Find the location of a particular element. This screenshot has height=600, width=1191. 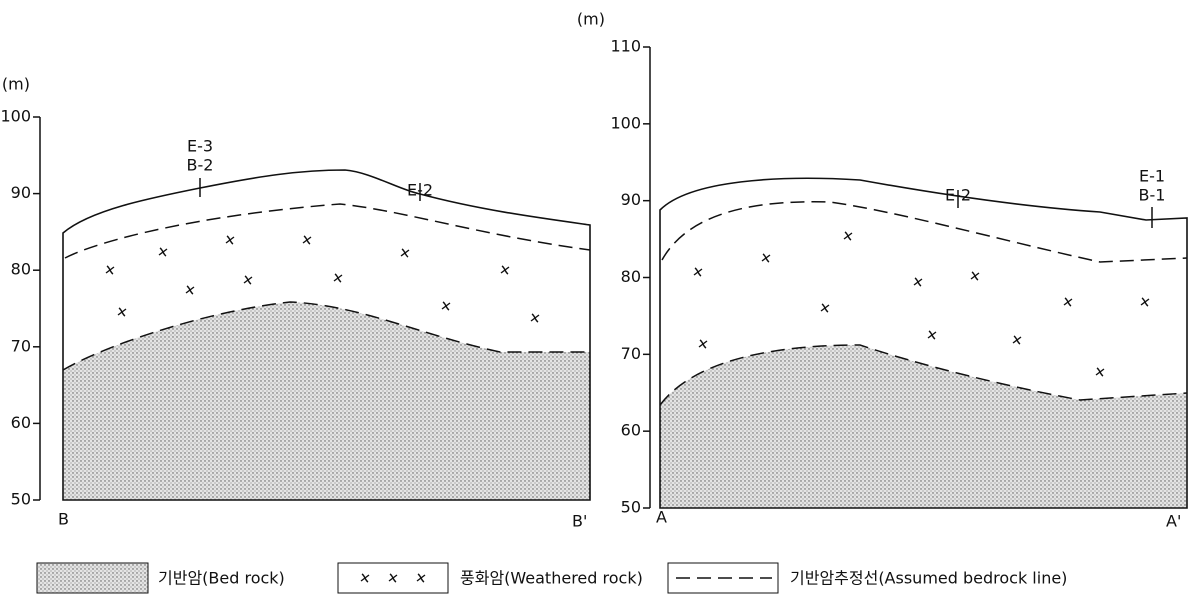

legend-label: 풍화암(Weathered rock) is located at coordinates (551, 578).